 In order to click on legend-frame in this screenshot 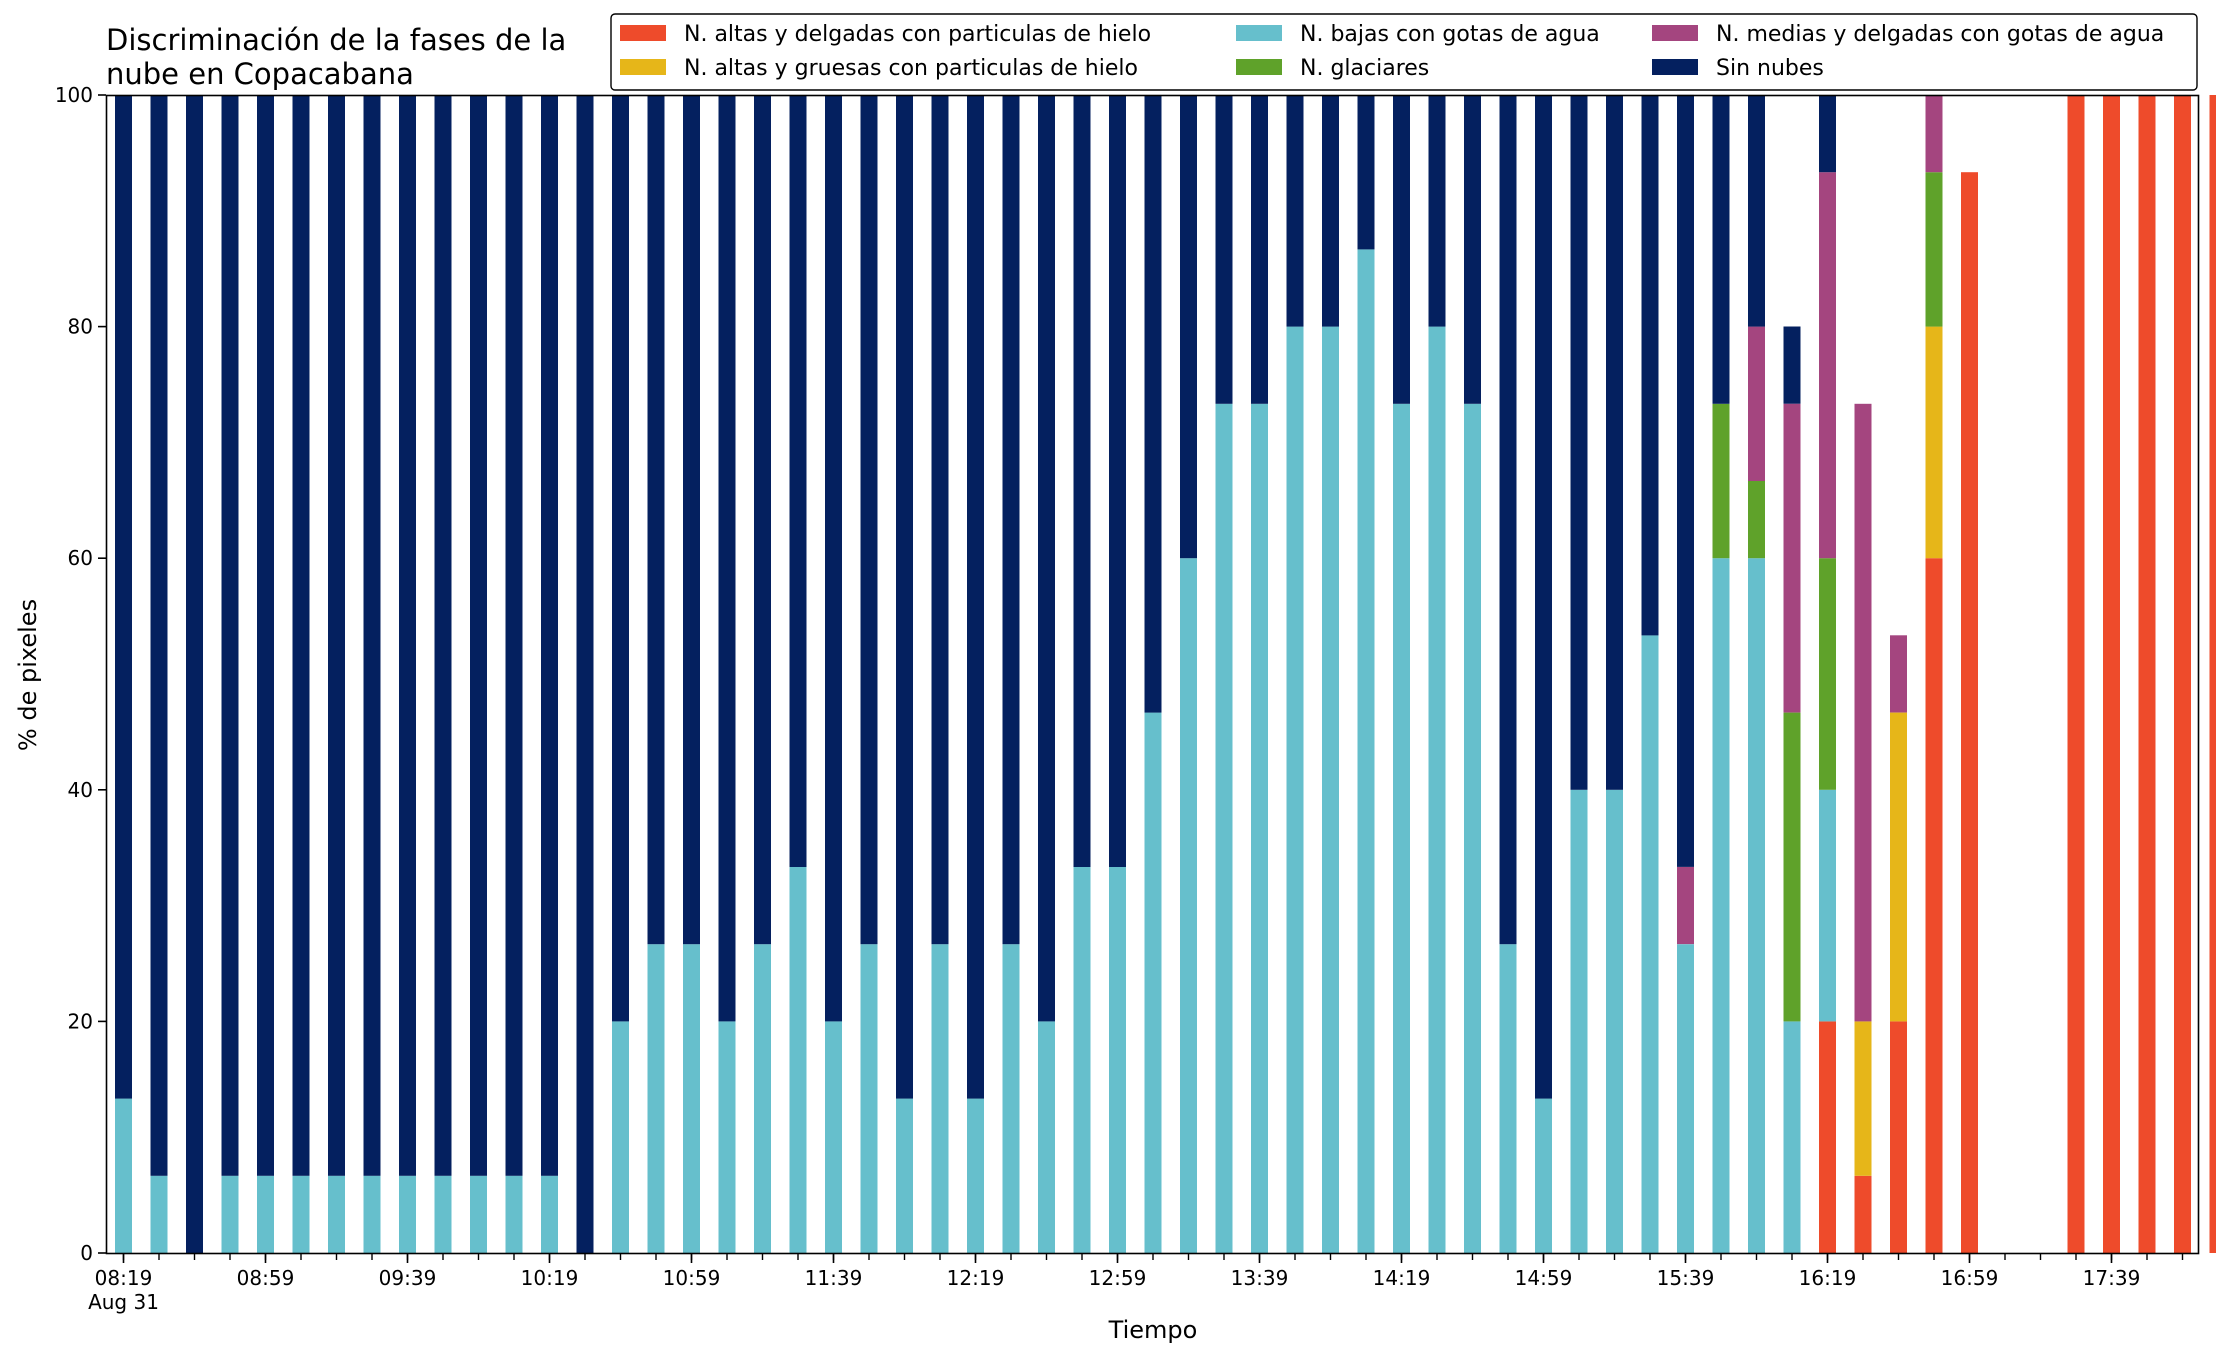, I will do `click(1404, 52)`.